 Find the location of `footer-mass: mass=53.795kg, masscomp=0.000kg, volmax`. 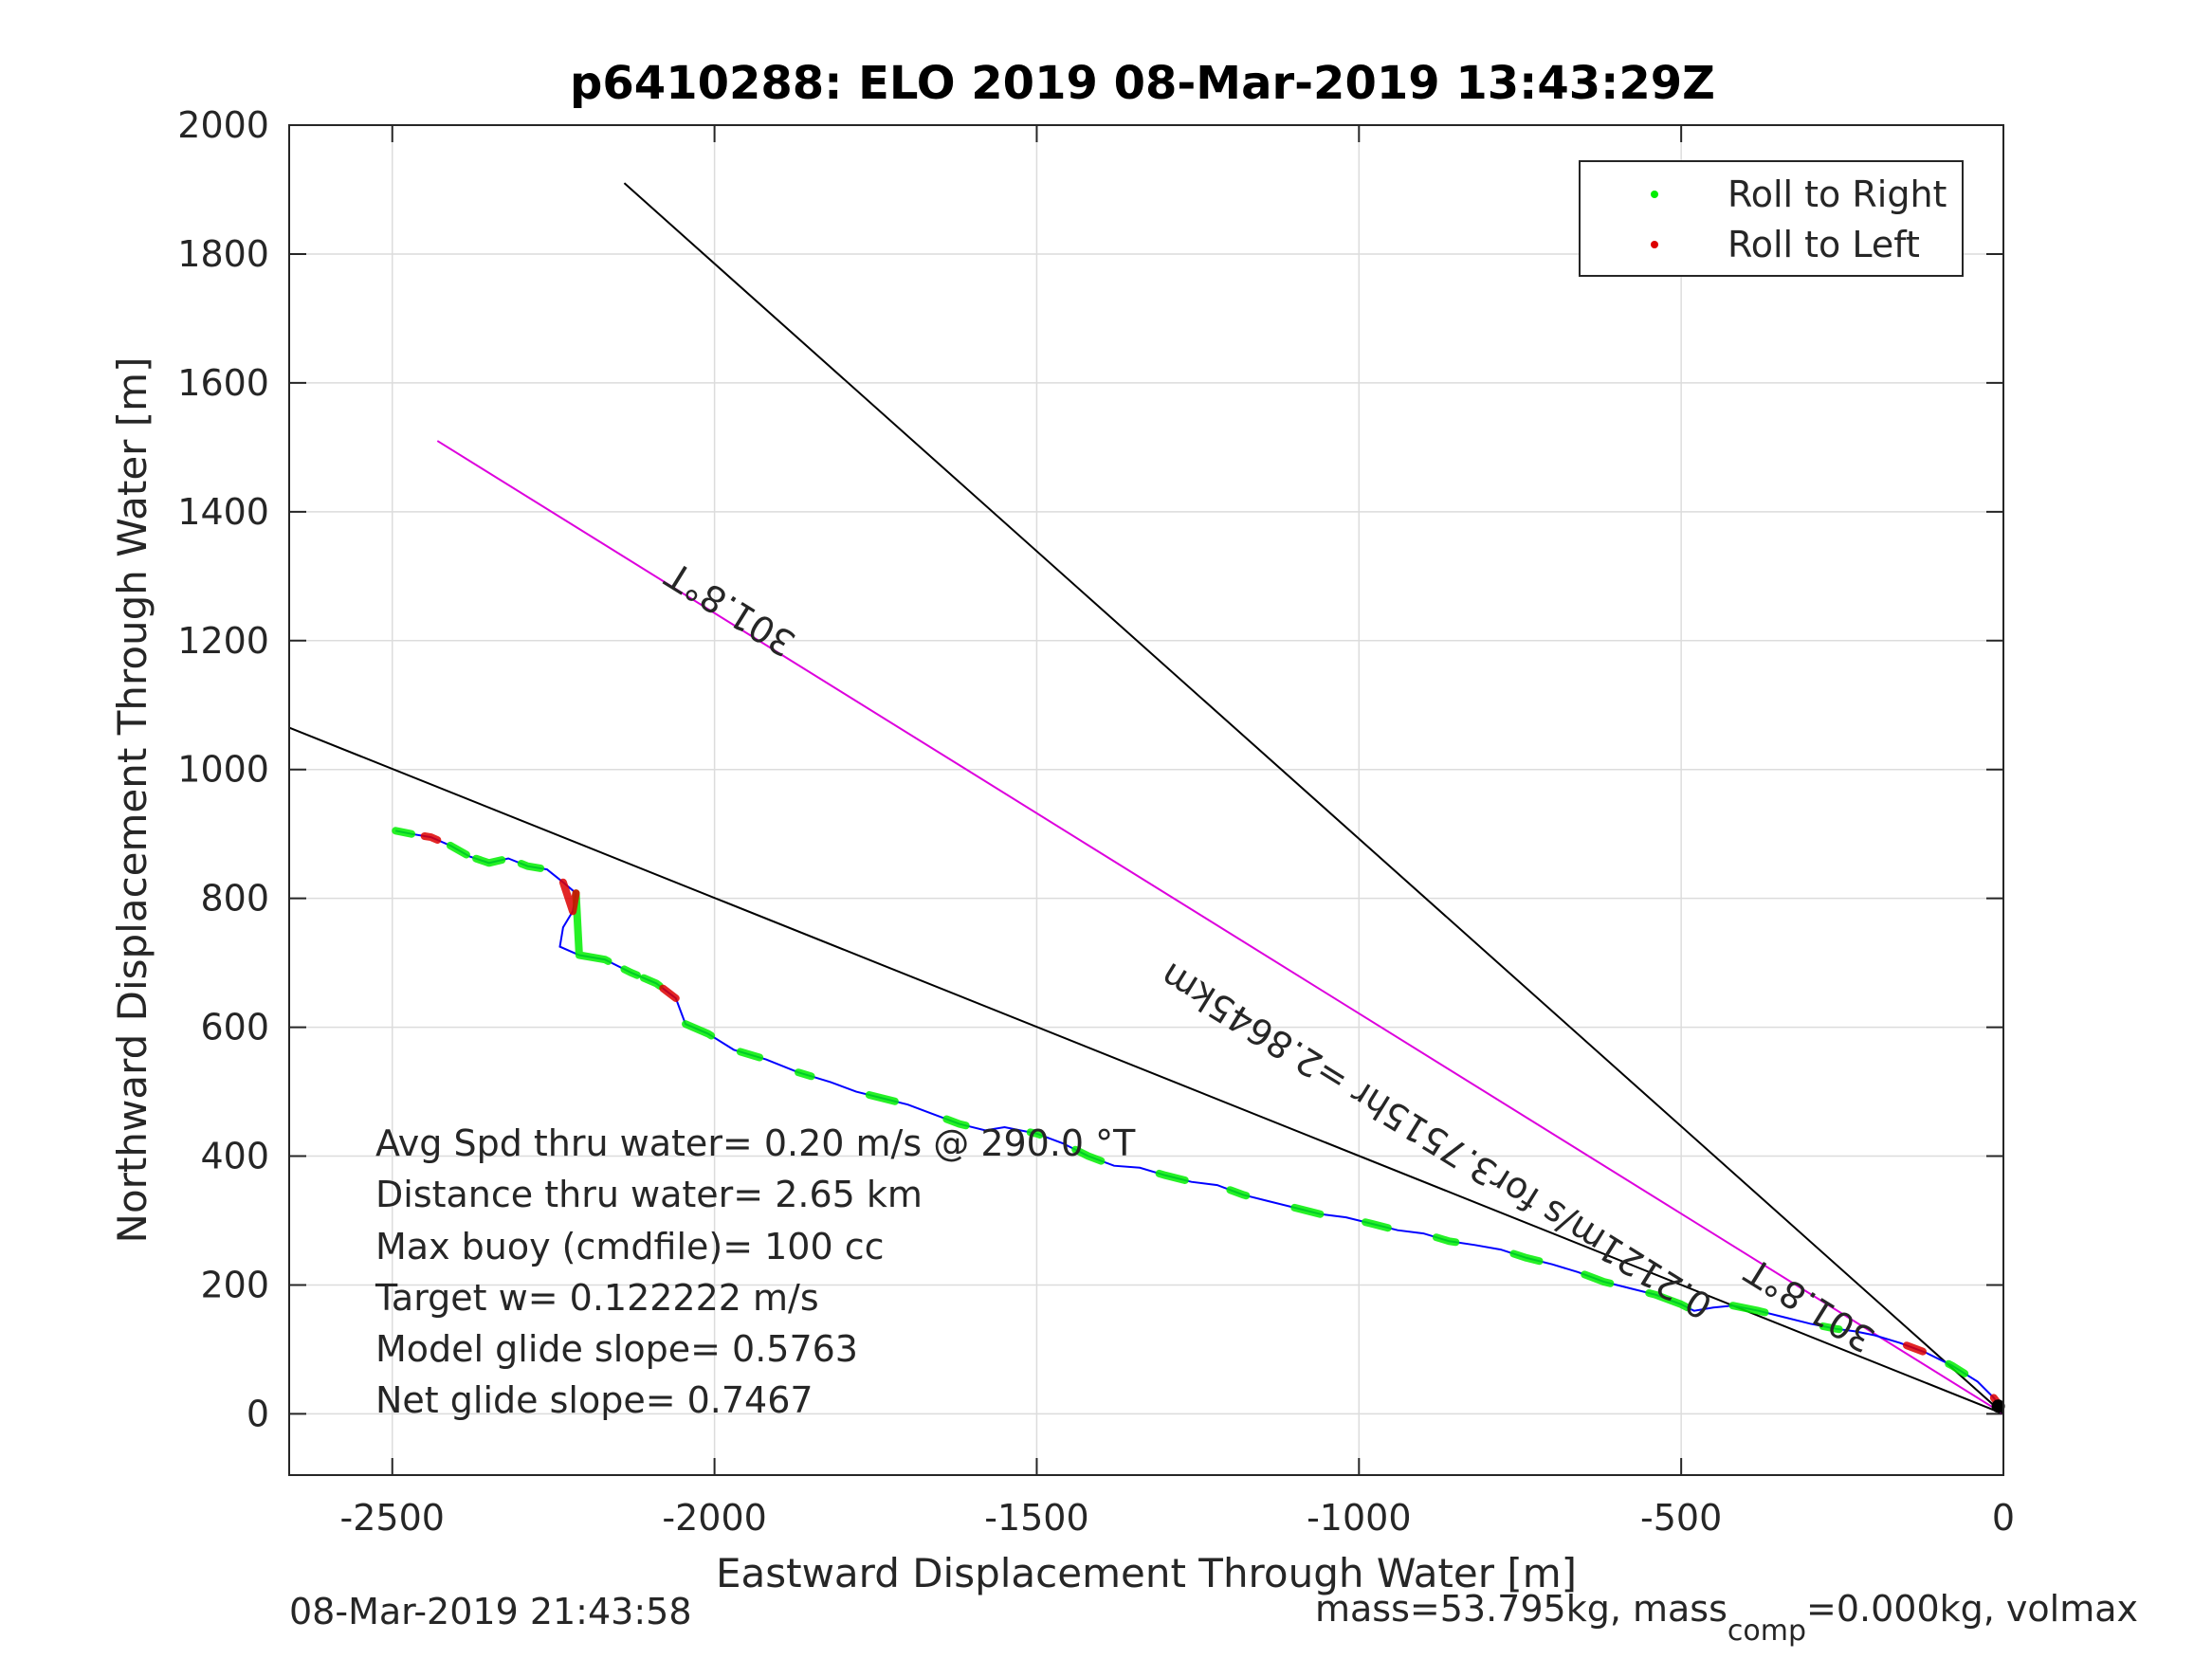

footer-mass: mass=53.795kg, masscomp=0.000kg, volmax is located at coordinates (1726, 1618).